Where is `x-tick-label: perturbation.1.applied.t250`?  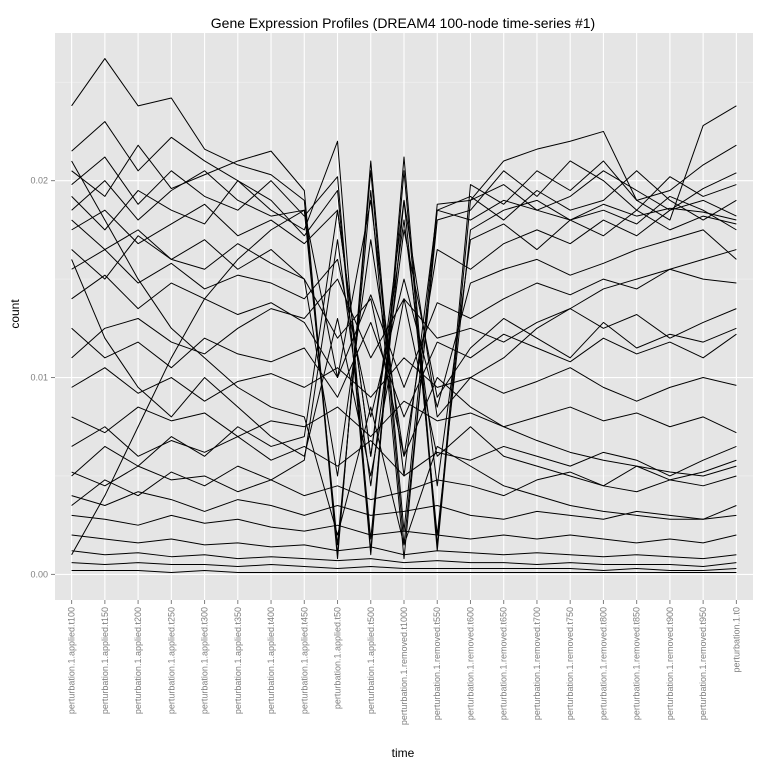
x-tick-label: perturbation.1.applied.t250 is located at coordinates (171, 660).